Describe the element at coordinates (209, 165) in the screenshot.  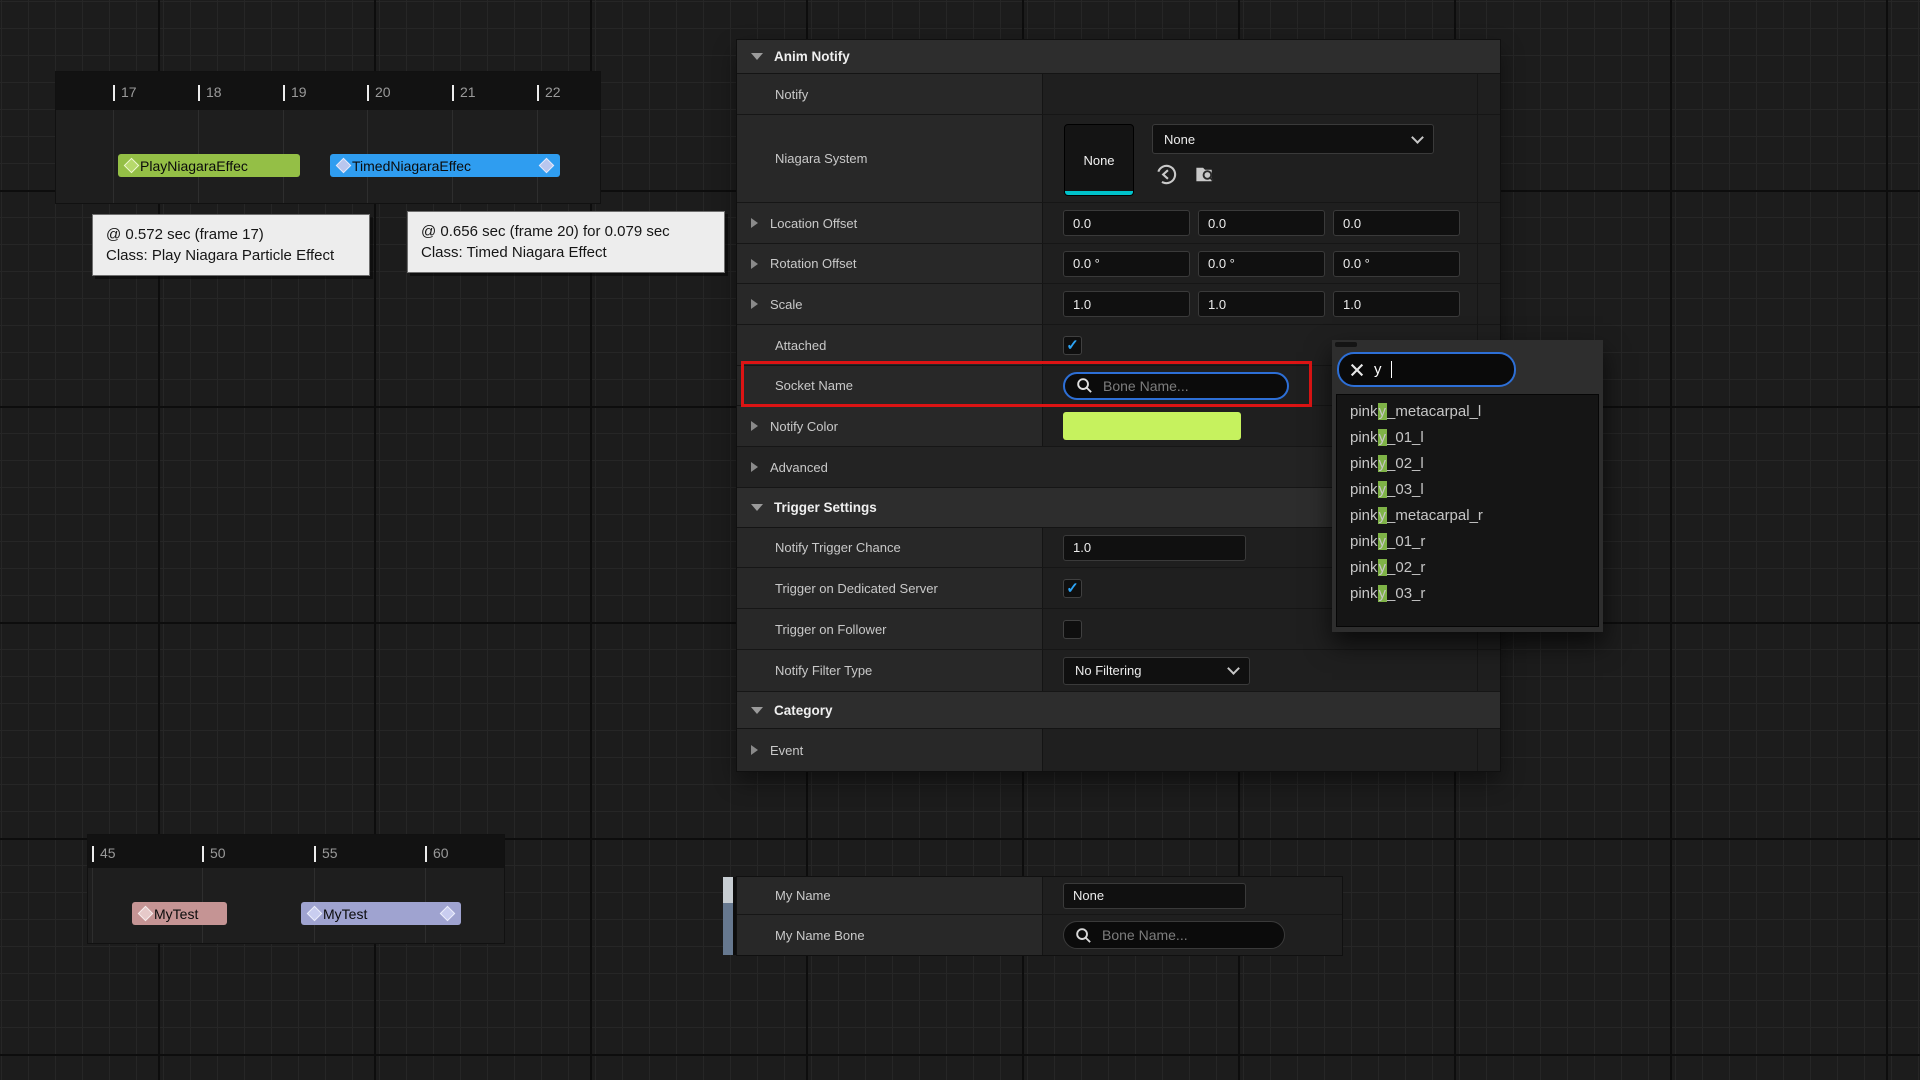
I see `notify-play-niagara-effect: PlayNiagaraEffec` at that location.